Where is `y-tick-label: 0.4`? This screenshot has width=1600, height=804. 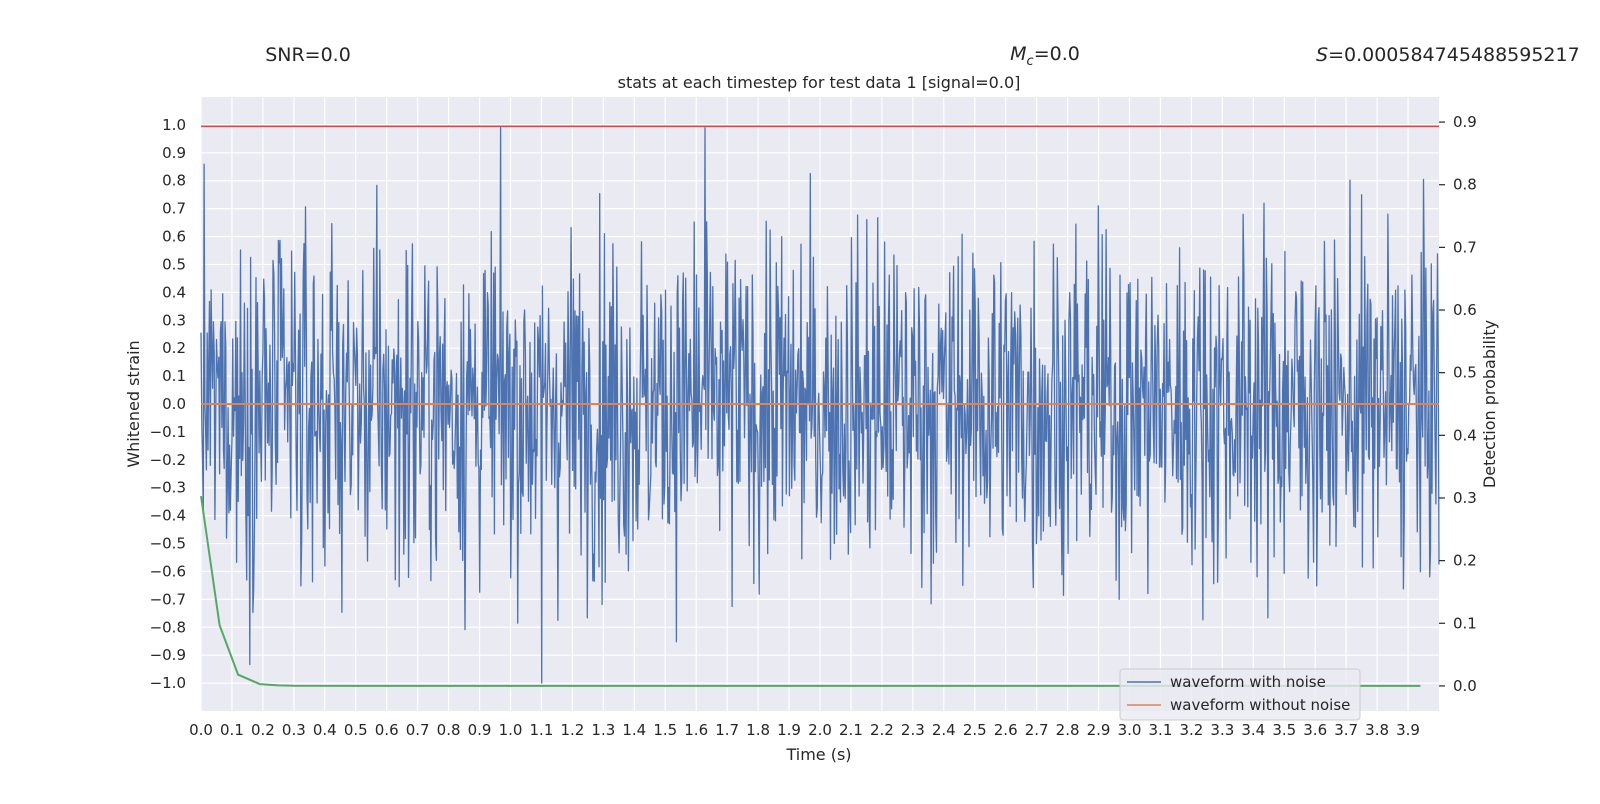 y-tick-label: 0.4 is located at coordinates (174, 292).